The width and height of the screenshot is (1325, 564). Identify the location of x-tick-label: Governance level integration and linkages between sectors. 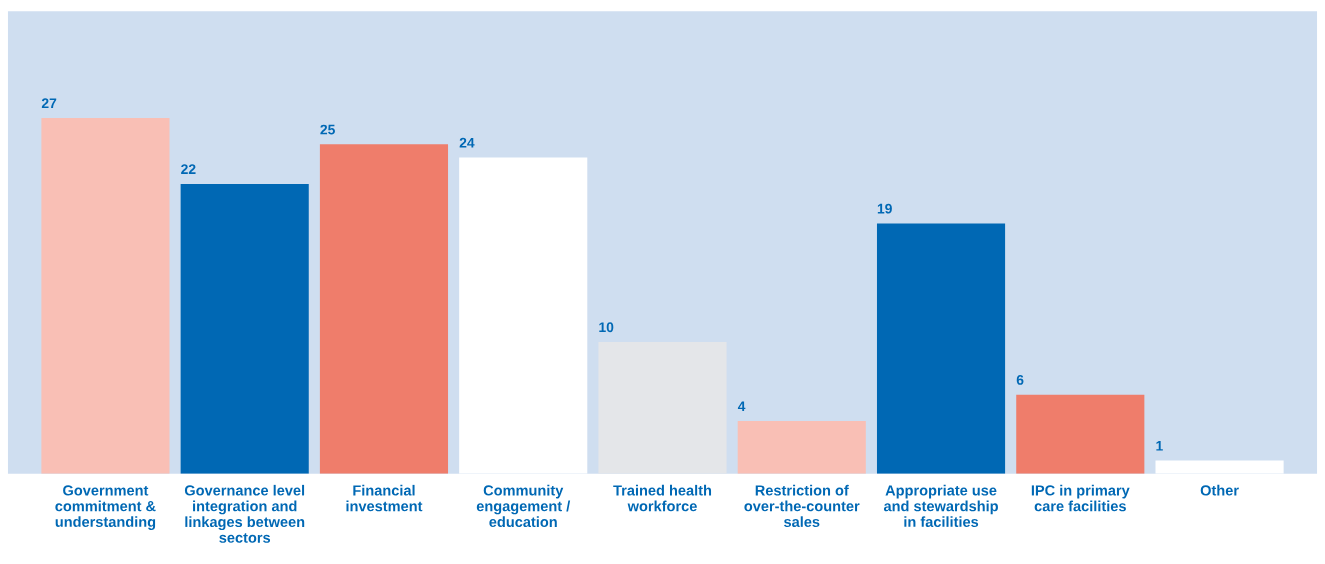
(244, 513).